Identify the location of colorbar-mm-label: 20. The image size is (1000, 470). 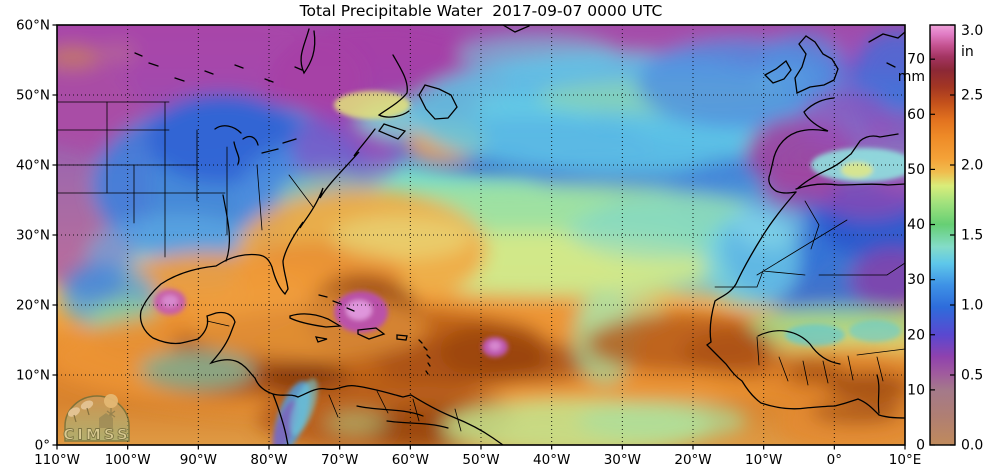
(916, 335).